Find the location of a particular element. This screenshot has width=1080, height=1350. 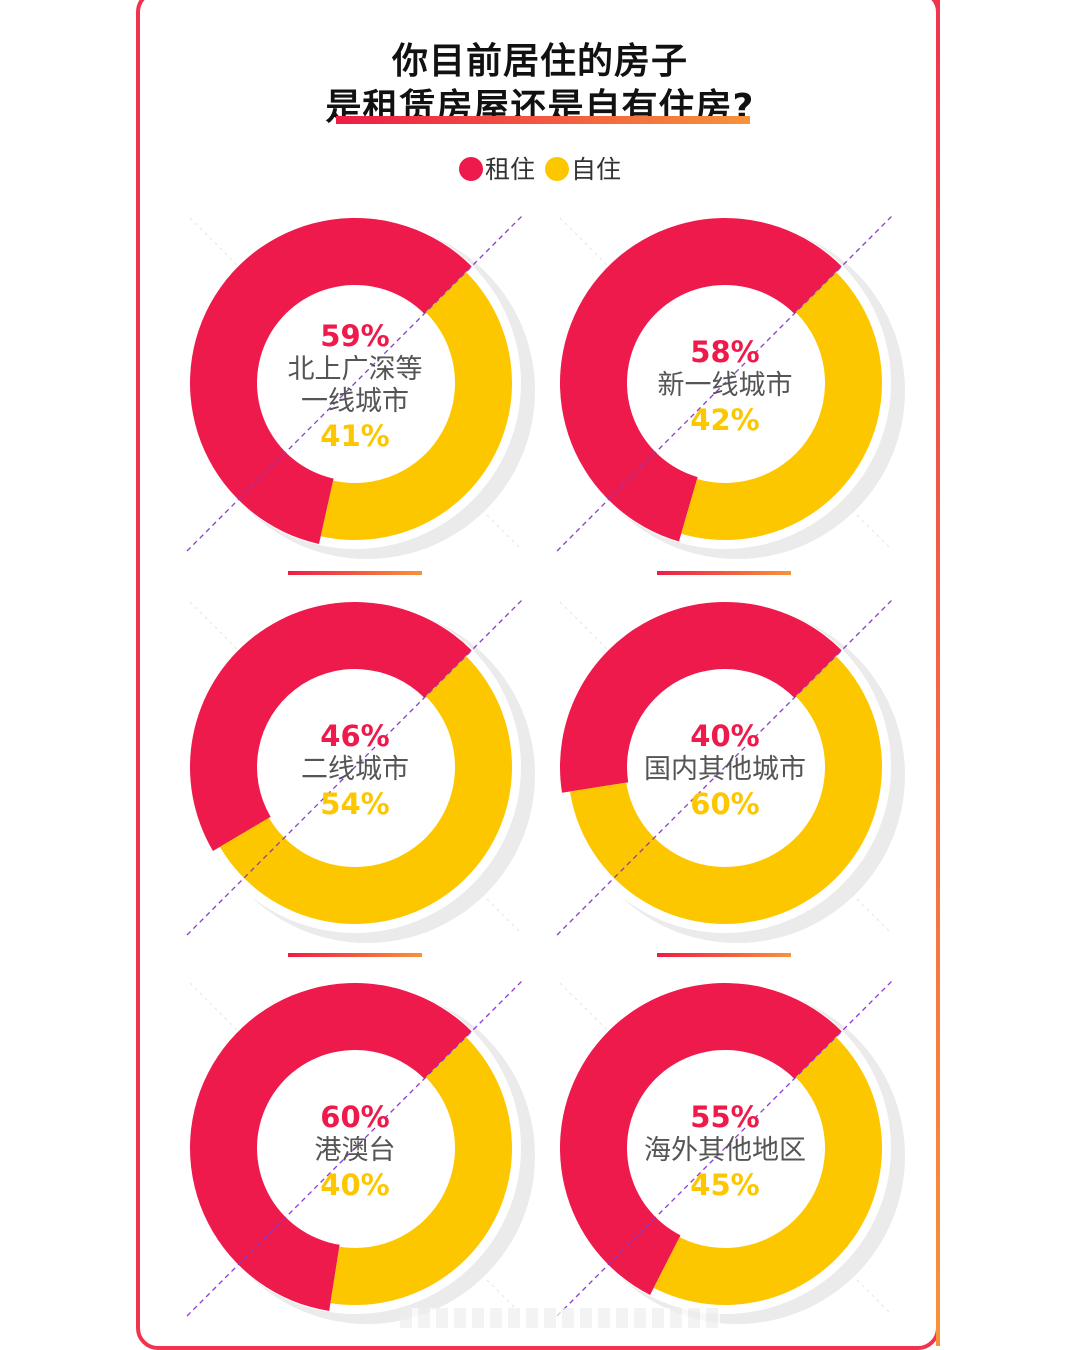

own-percent-label: 45% is located at coordinates (724, 1185).